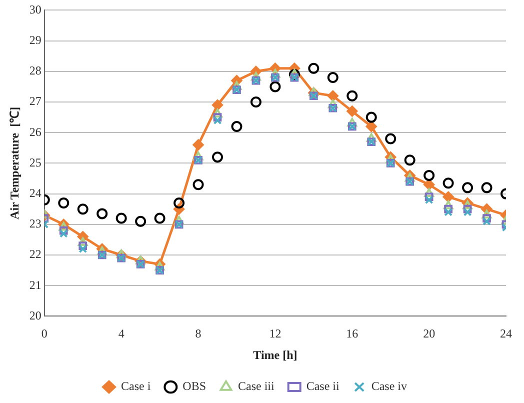 Image resolution: width=524 pixels, height=403 pixels. What do you see at coordinates (35, 101) in the screenshot?
I see `y-tick-label: 27` at bounding box center [35, 101].